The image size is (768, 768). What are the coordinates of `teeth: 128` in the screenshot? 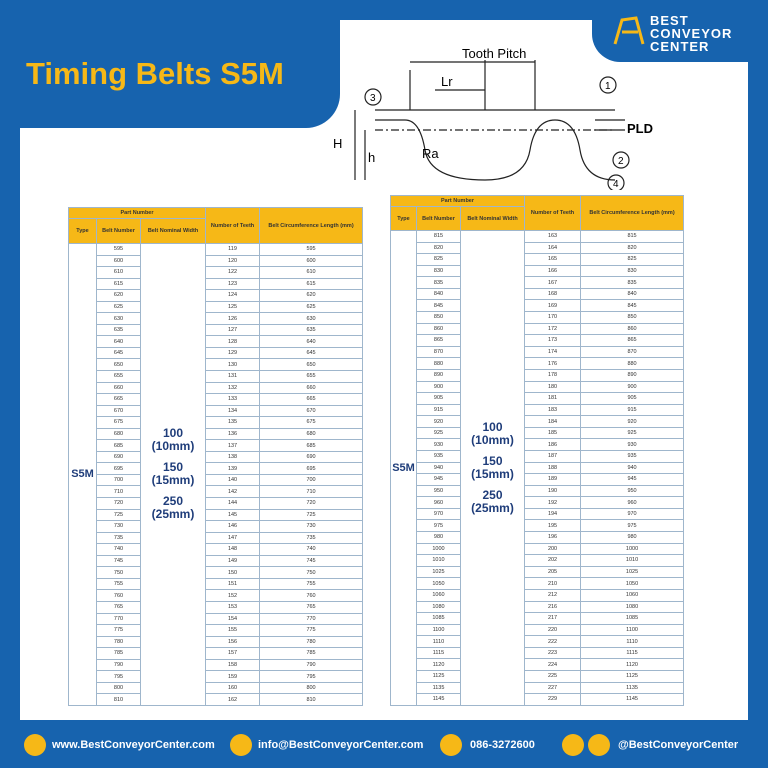 It's located at (233, 341).